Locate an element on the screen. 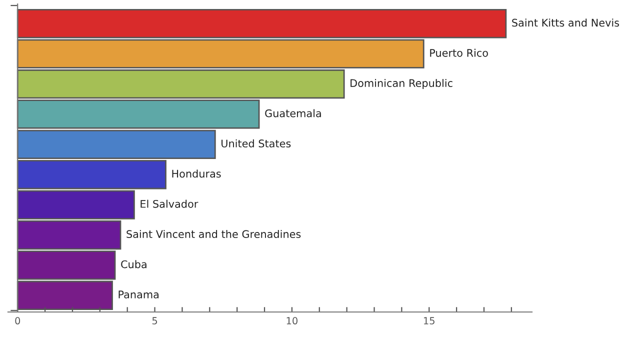  x-tick-label: 15 is located at coordinates (429, 320).